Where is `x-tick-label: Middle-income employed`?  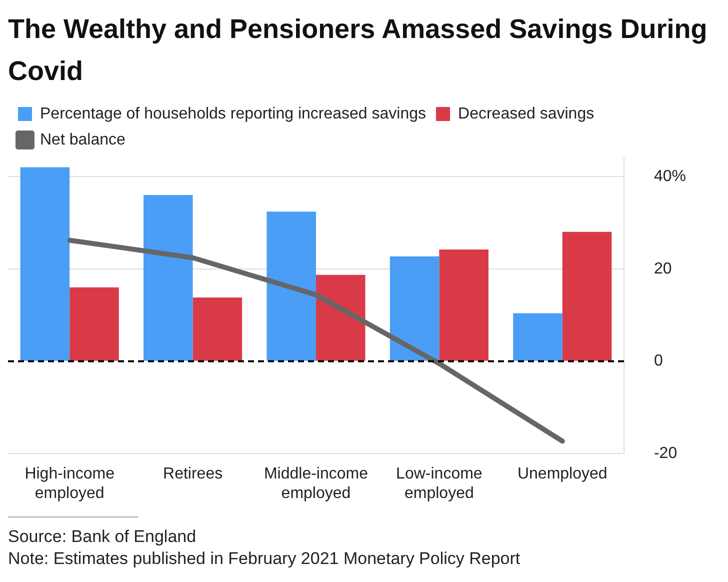 x-tick-label: Middle-income employed is located at coordinates (316, 484).